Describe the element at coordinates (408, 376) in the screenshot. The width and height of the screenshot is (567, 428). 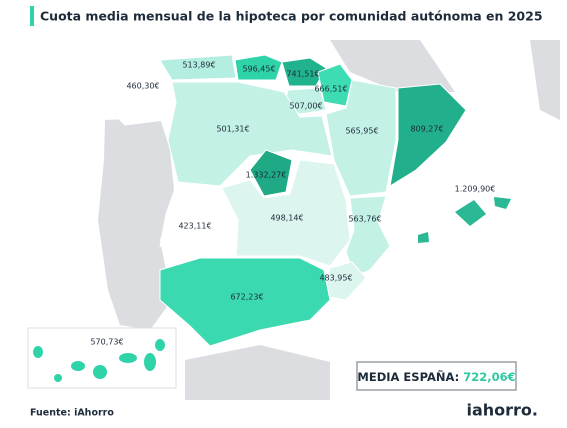
I see `summary-label: MEDIA ESPAÑA:` at that location.